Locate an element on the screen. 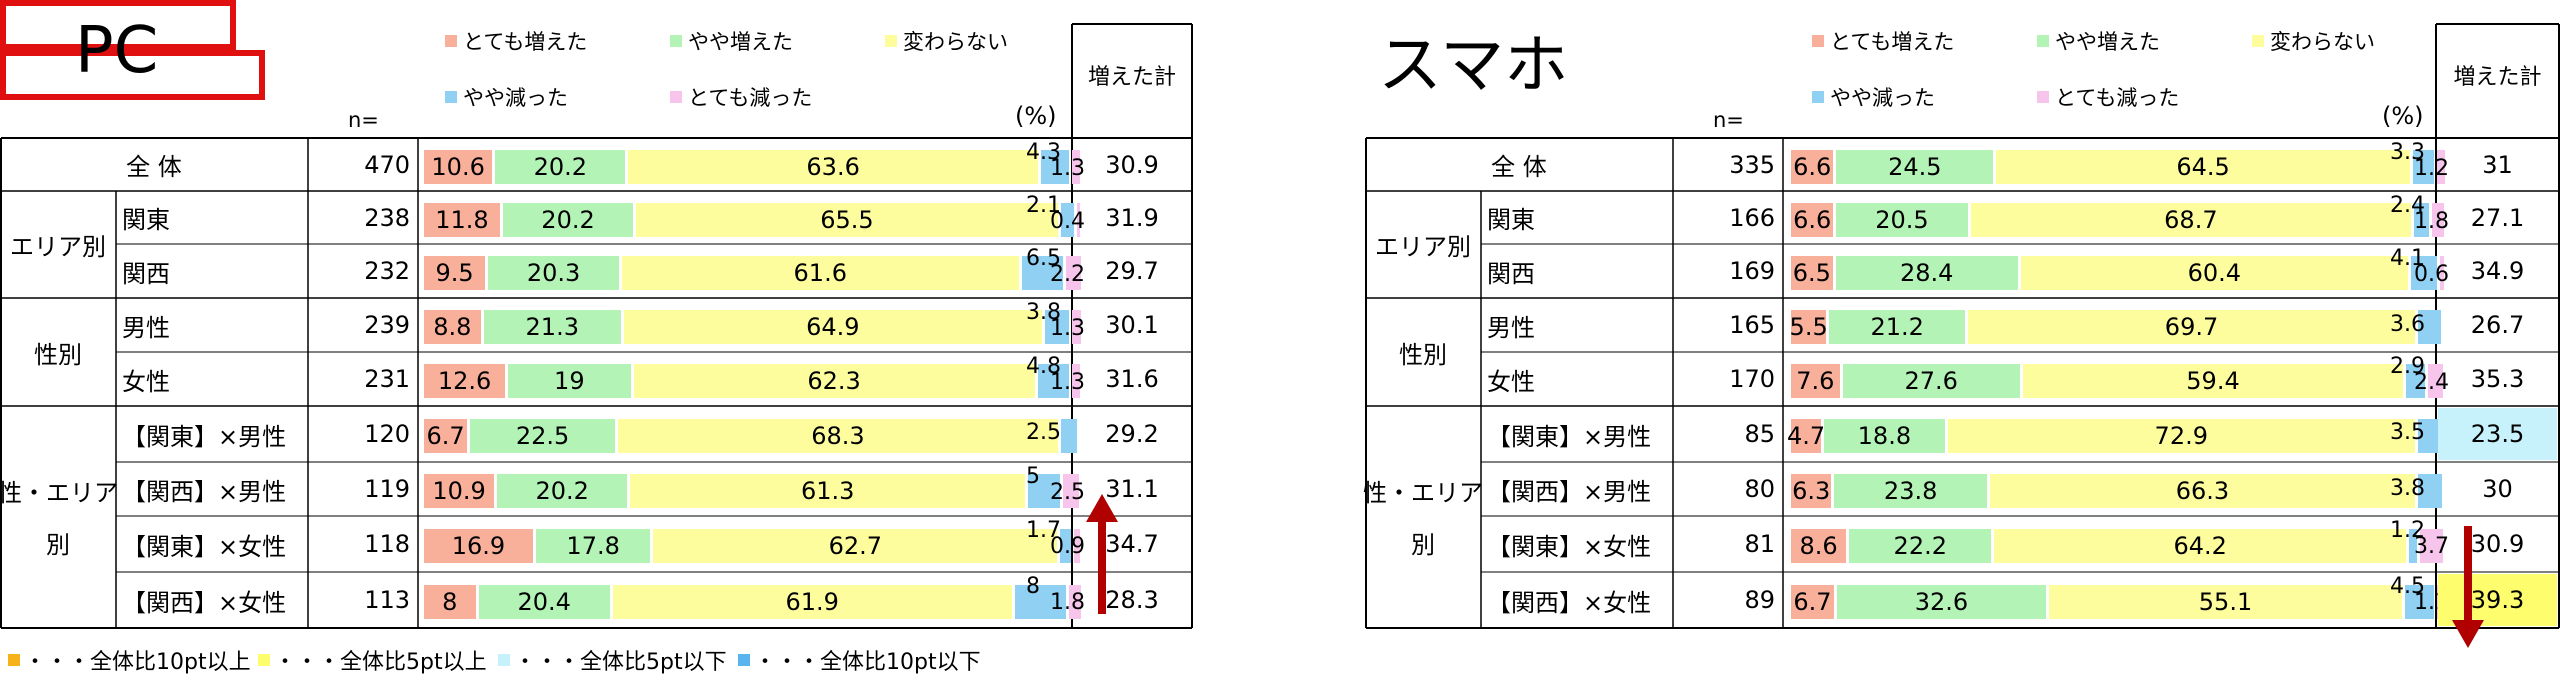 This screenshot has width=2560, height=685. legend-swatch-slightly-decreased is located at coordinates (1818, 97).